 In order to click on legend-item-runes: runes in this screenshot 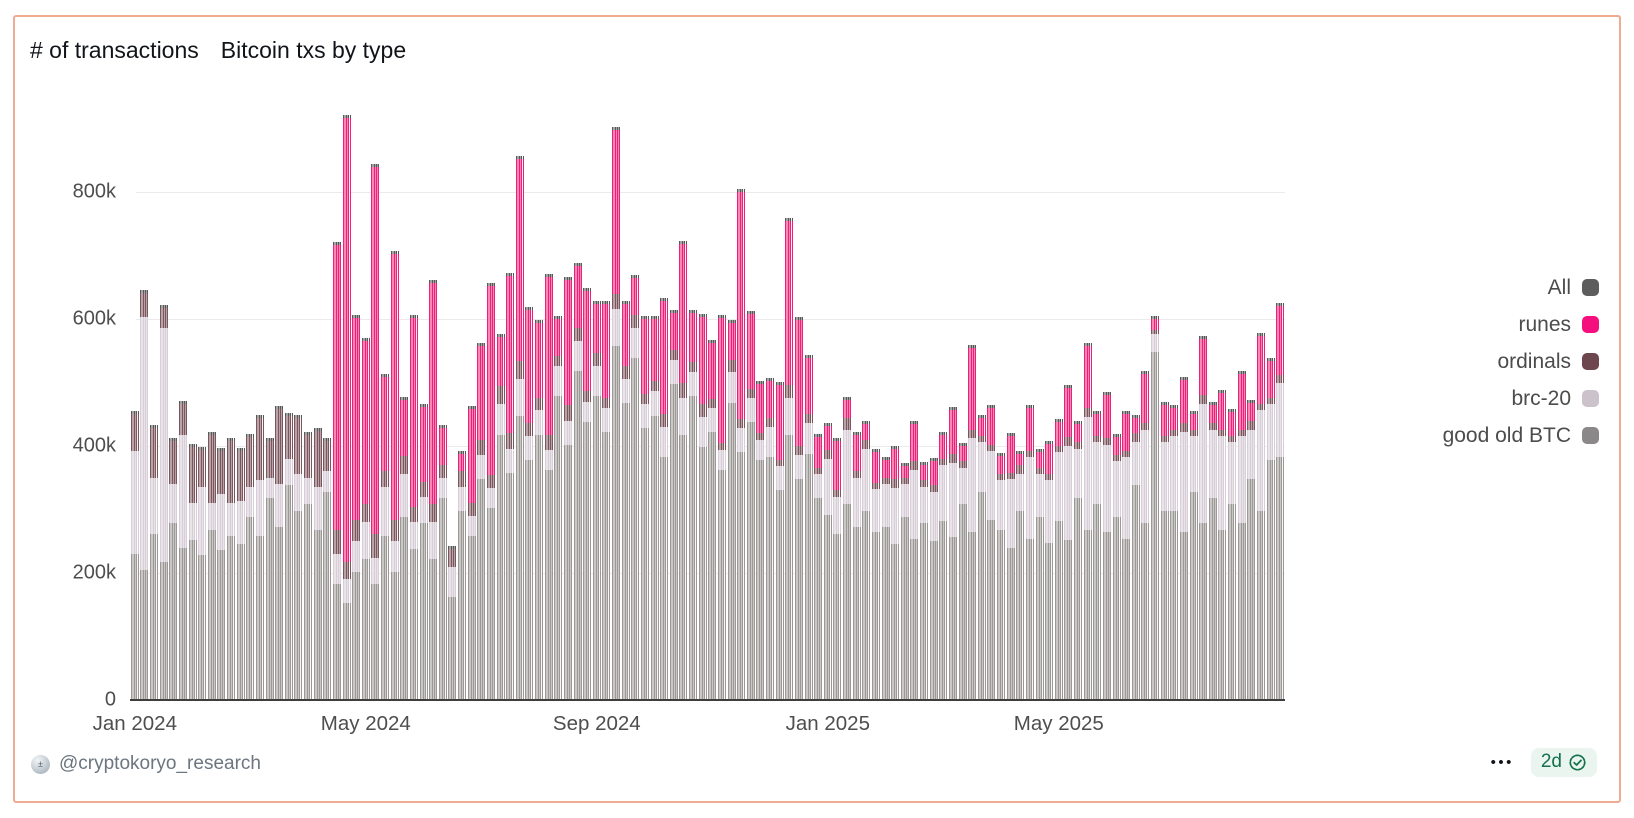, I will do `click(1521, 324)`.